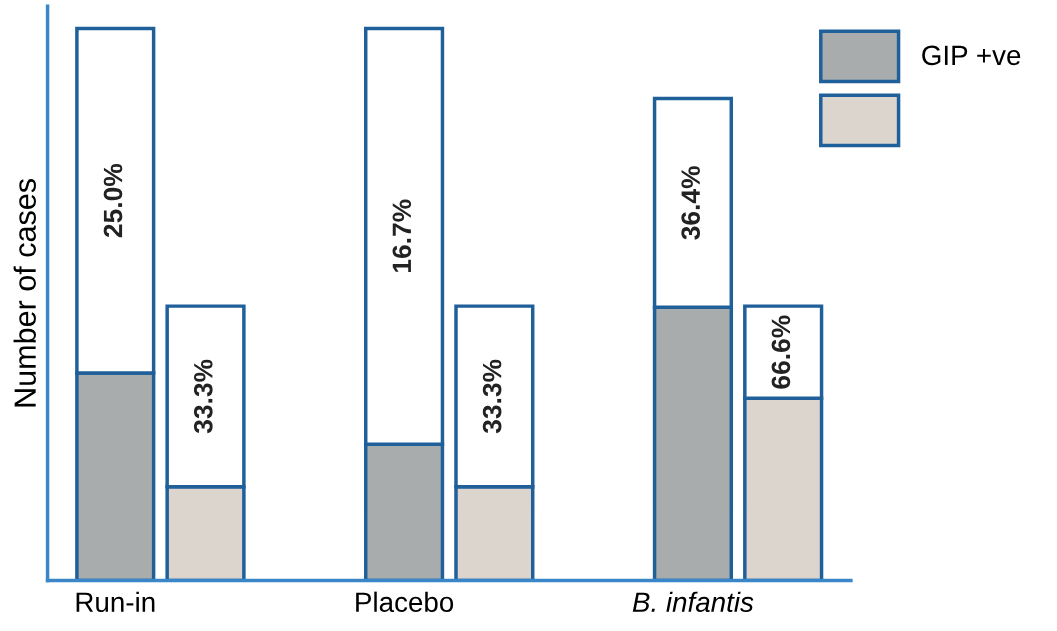  Describe the element at coordinates (402, 236) in the screenshot. I see `annotation: 16.7%` at that location.